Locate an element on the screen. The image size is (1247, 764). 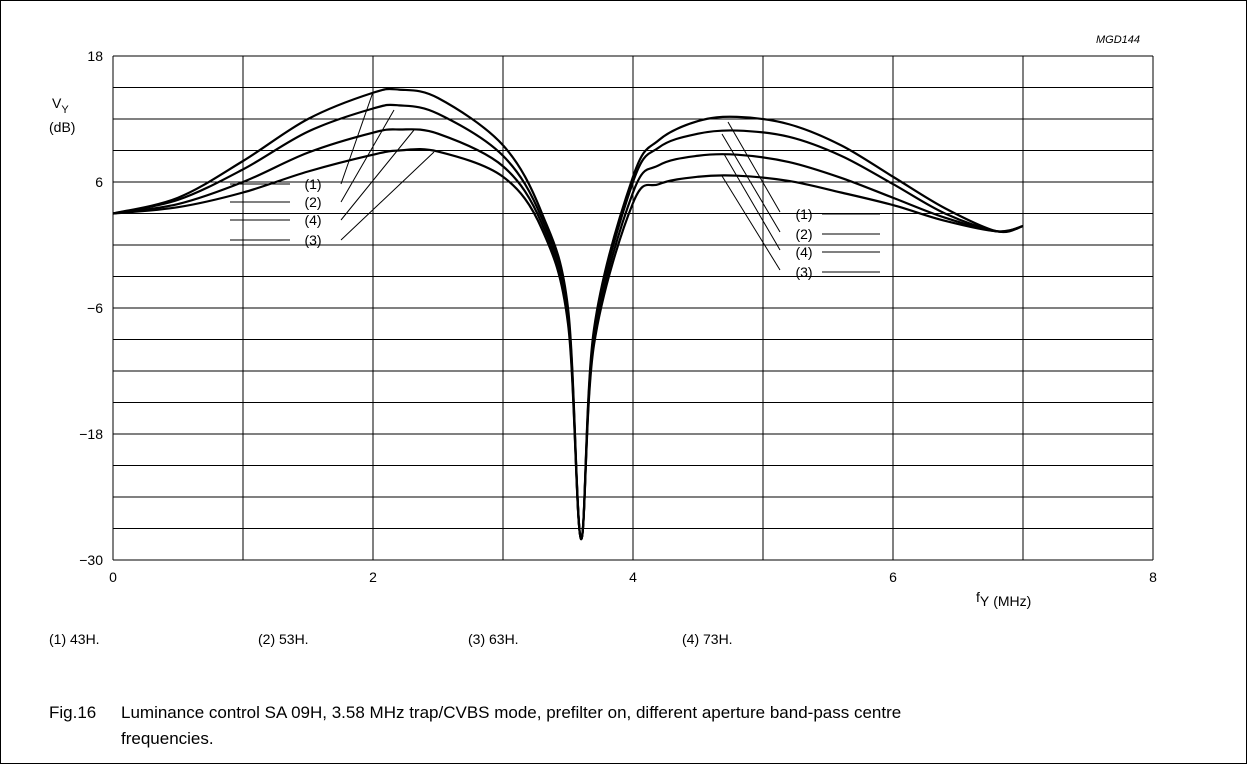
x-axis-label: fY (MHz) is located at coordinates (1003, 599).